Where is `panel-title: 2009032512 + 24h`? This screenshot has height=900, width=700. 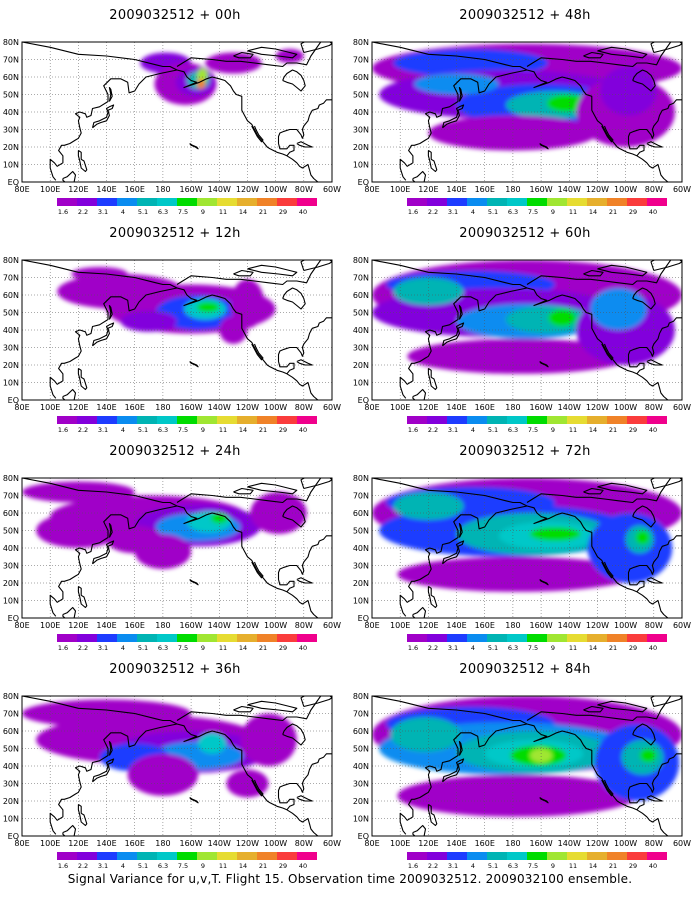 panel-title: 2009032512 + 24h is located at coordinates (175, 451).